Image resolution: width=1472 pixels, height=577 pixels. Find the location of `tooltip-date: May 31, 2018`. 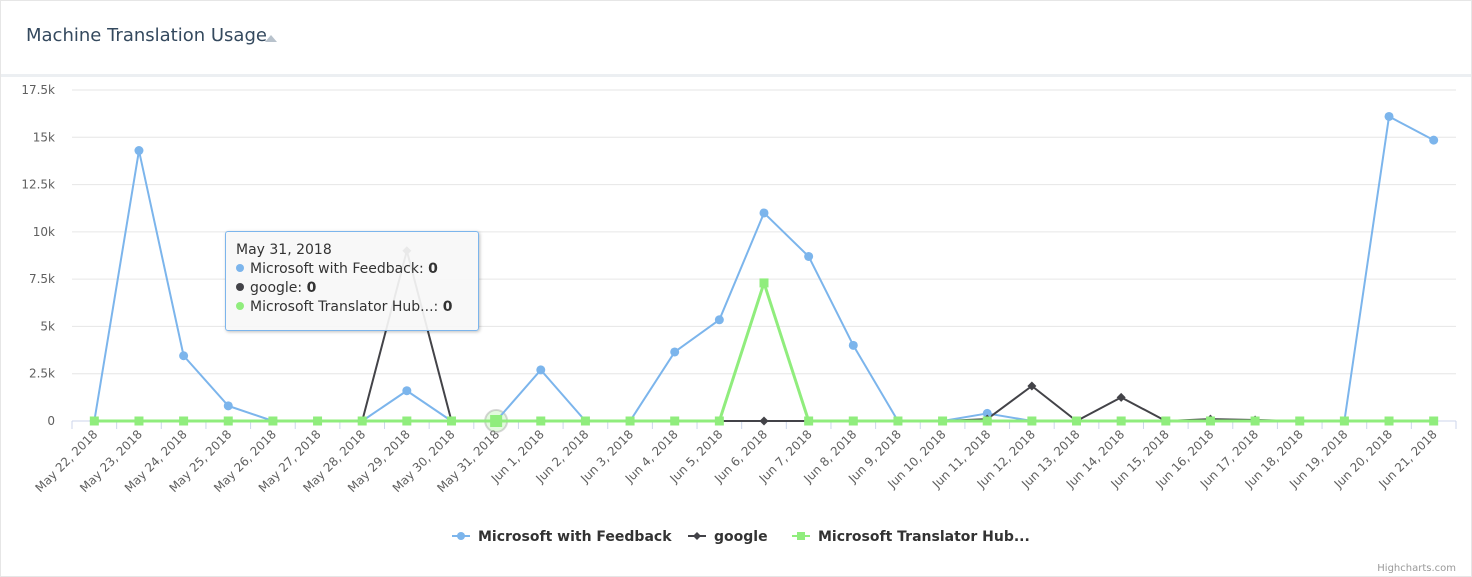

tooltip-date: May 31, 2018 is located at coordinates (284, 250).